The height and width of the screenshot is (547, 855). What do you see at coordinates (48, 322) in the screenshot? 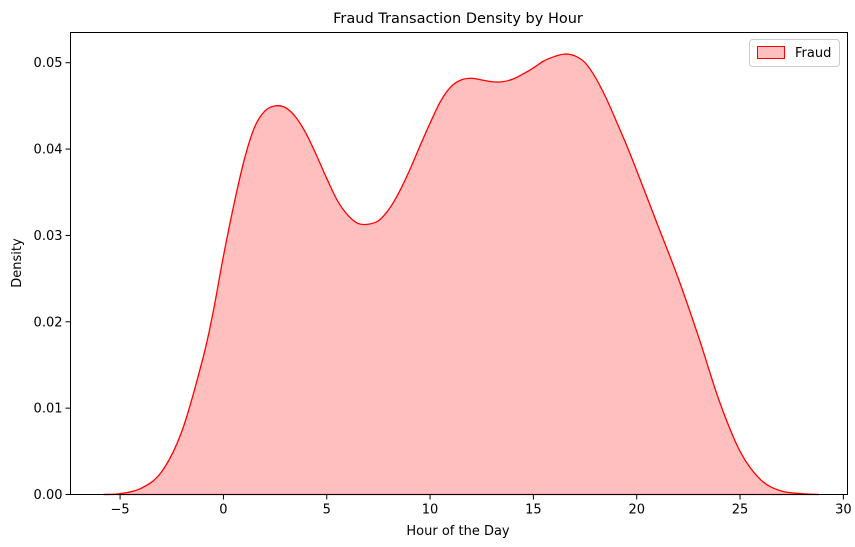
I see `y-tick-label: 0.02` at bounding box center [48, 322].